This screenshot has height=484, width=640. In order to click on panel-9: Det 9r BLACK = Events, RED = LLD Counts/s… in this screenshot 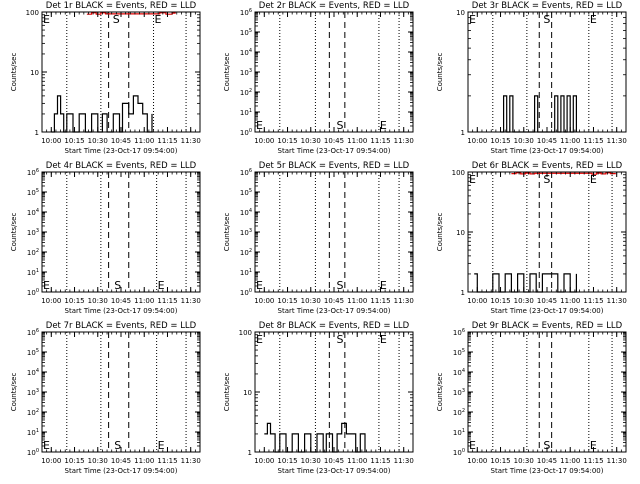, I will do `click(531, 398)`.